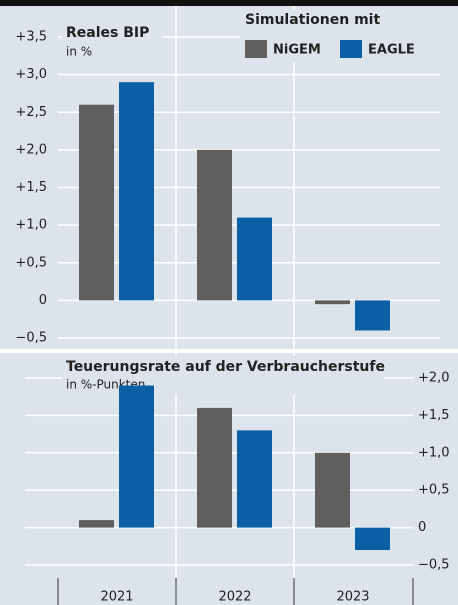 Image resolution: width=458 pixels, height=605 pixels. Describe the element at coordinates (352, 597) in the screenshot. I see `x-tick-label: 2023` at that location.